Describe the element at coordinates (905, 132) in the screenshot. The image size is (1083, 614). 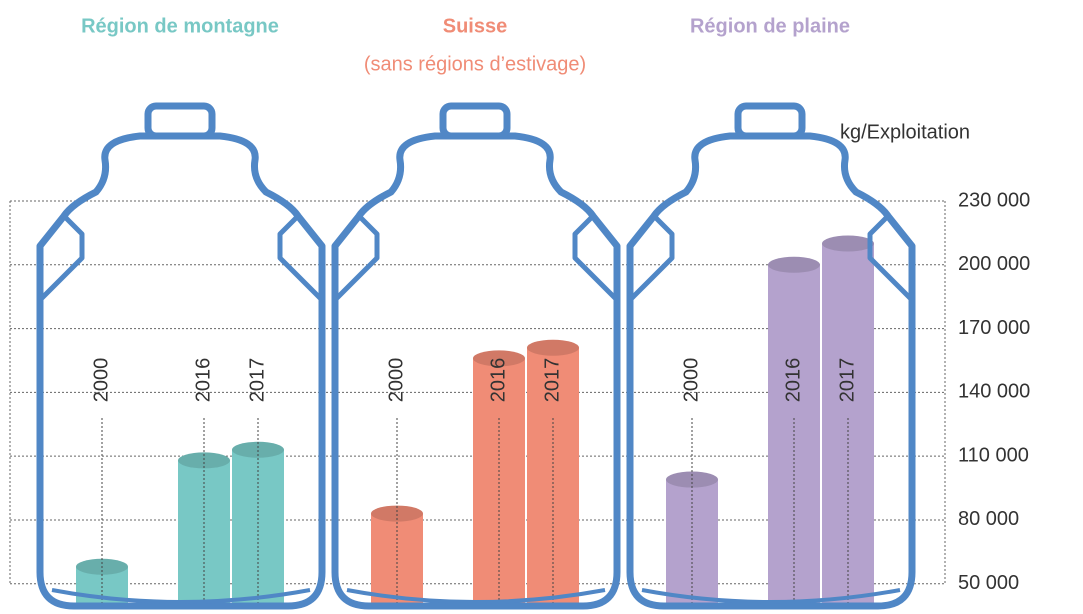
I see `y-axis-label: kg/Exploitation` at that location.